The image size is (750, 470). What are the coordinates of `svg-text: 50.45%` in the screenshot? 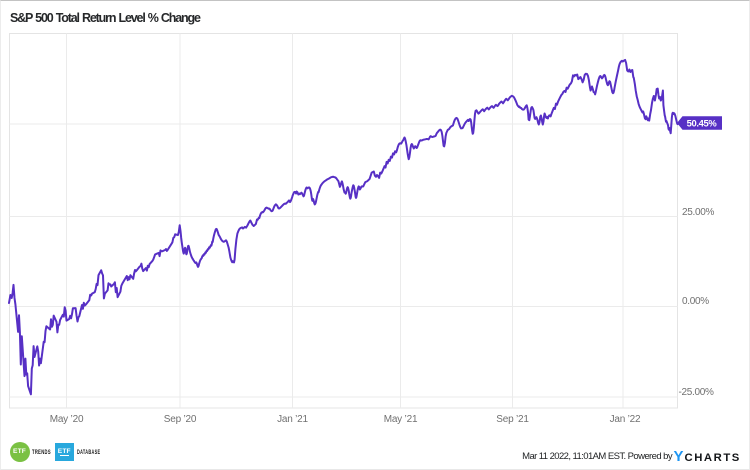 It's located at (702, 122).